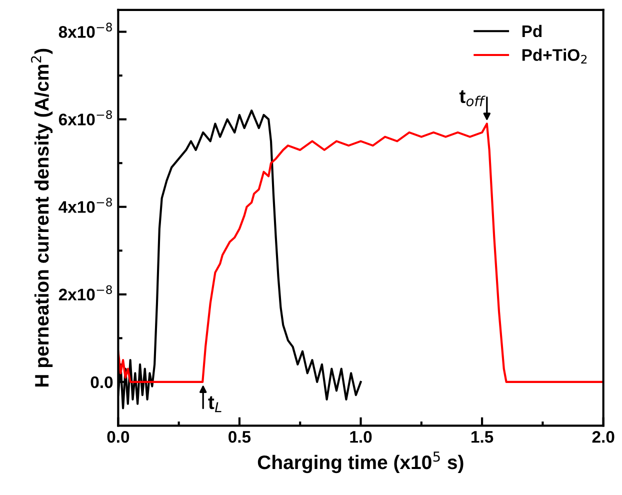  What do you see at coordinates (532, 31) in the screenshot?
I see `legend-label: Pd` at bounding box center [532, 31].